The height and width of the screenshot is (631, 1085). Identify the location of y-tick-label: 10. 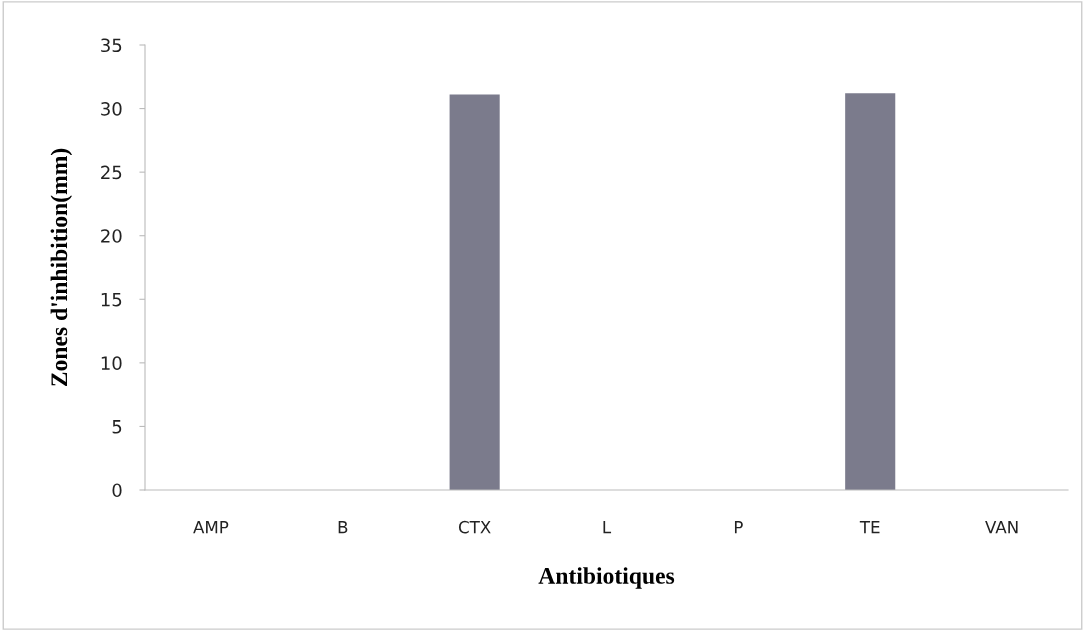
(111, 363).